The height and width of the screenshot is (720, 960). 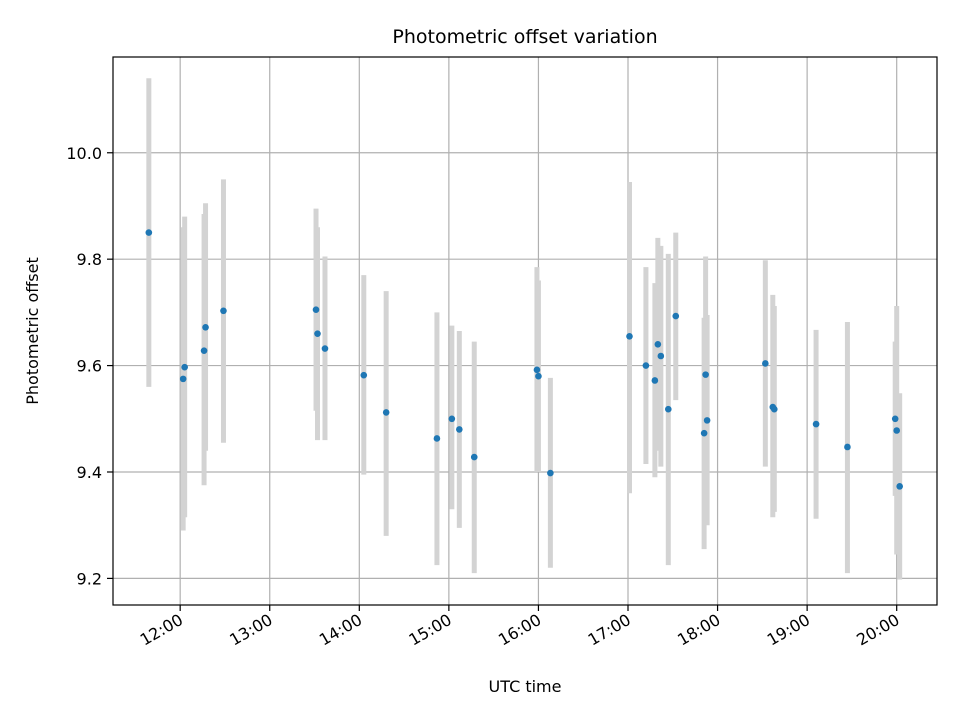 What do you see at coordinates (89, 472) in the screenshot?
I see `y-tick-label: 9.4` at bounding box center [89, 472].